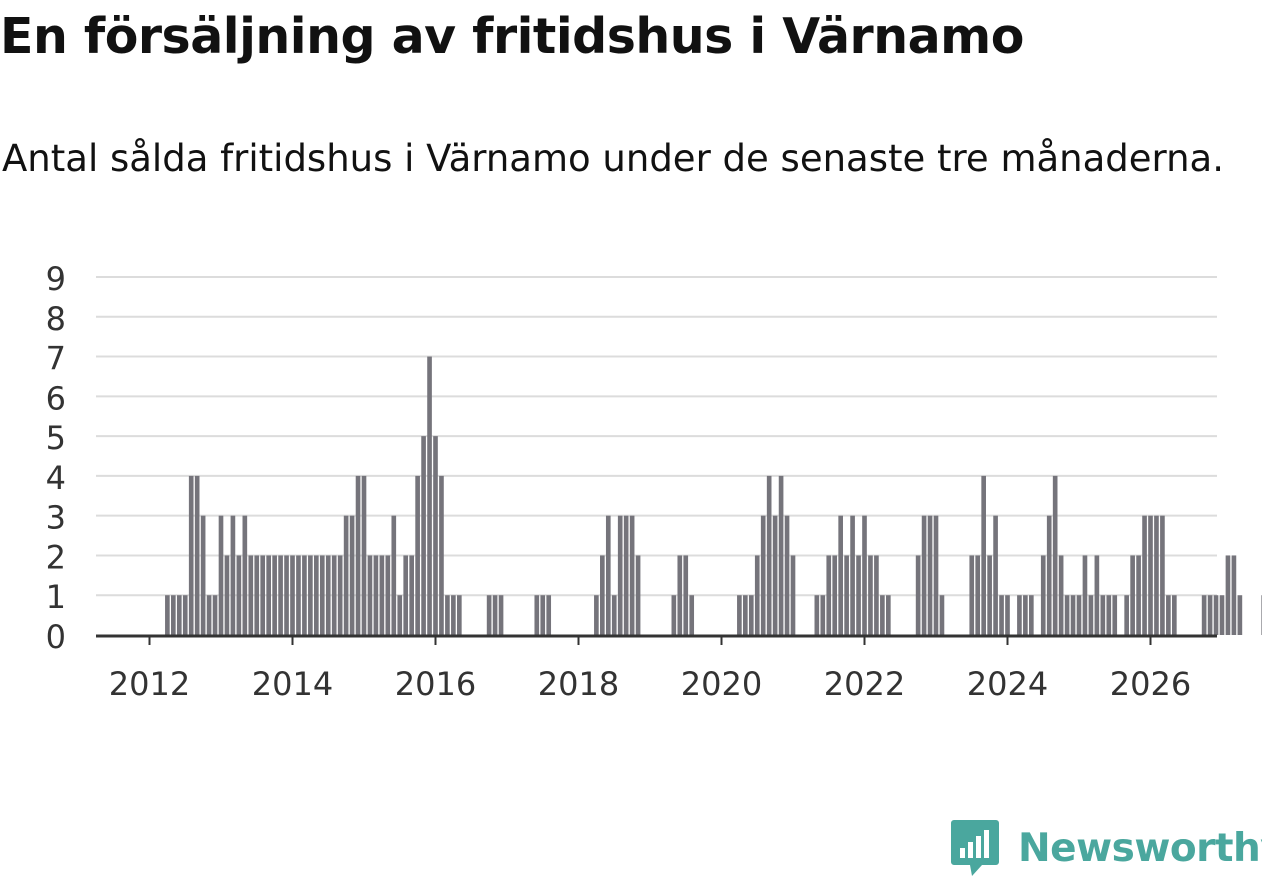 The width and height of the screenshot is (1262, 879). I want to click on x-tick-label: 2014, so click(292, 684).